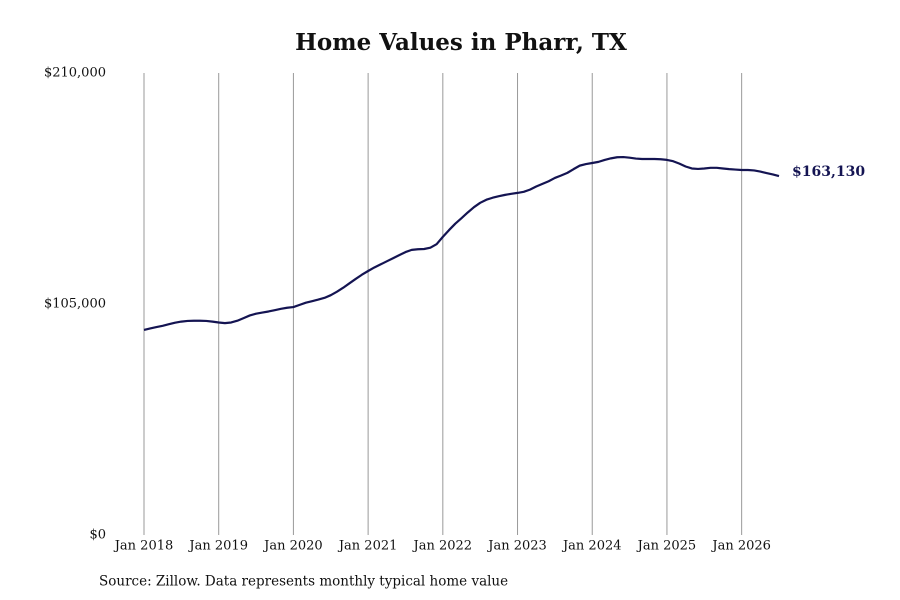  I want to click on x-tick-label: Jan 2021, so click(367, 546).